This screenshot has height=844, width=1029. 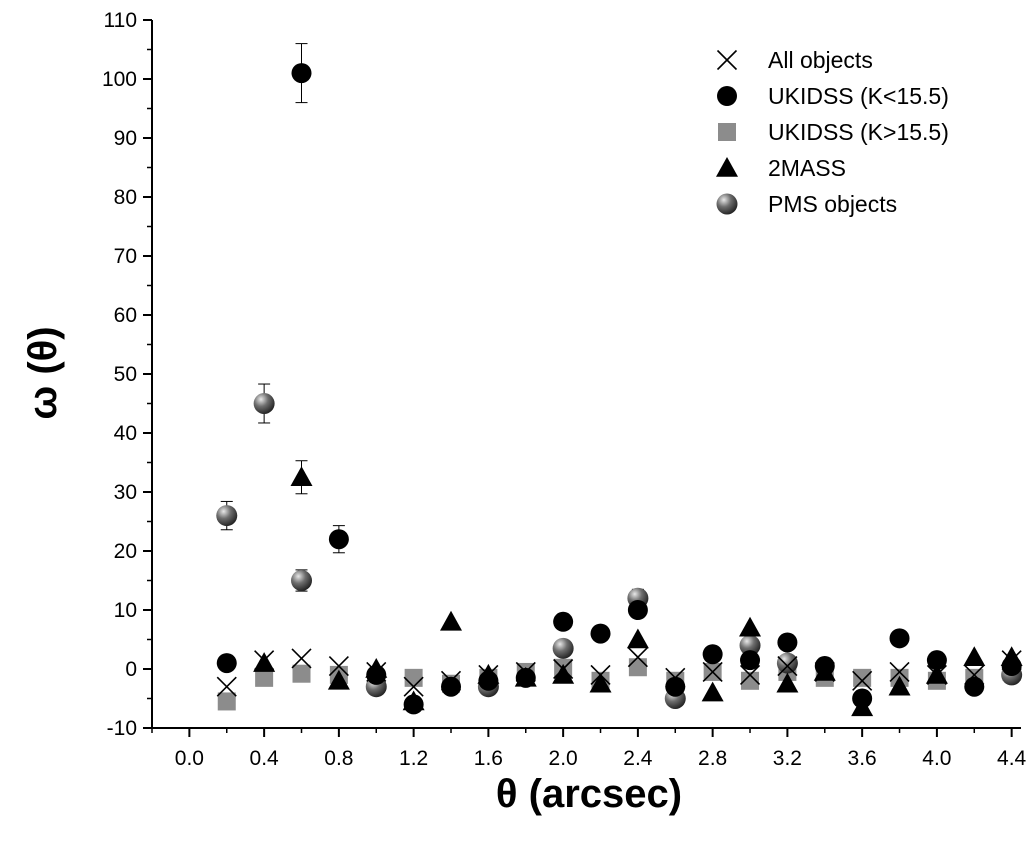 What do you see at coordinates (820, 60) in the screenshot?
I see `legend-label: All objects` at bounding box center [820, 60].